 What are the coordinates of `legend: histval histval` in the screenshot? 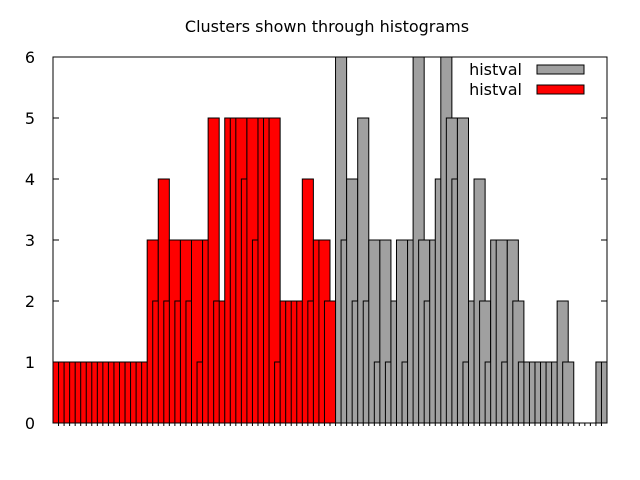 It's located at (527, 79).